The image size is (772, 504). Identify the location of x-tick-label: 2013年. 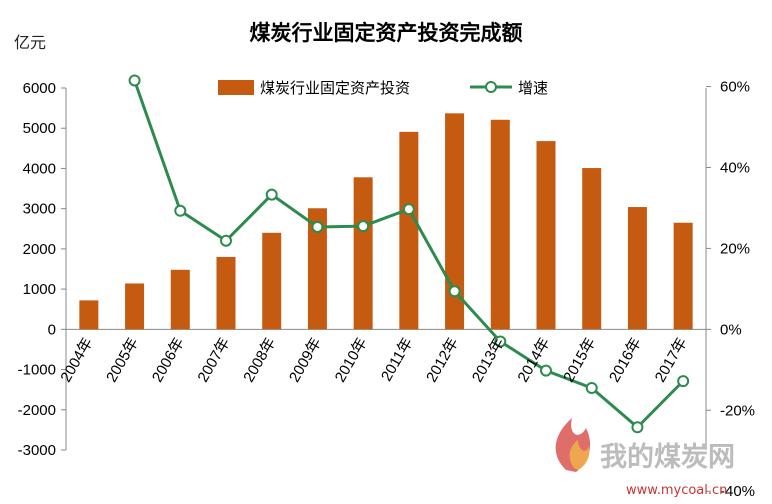
(488, 360).